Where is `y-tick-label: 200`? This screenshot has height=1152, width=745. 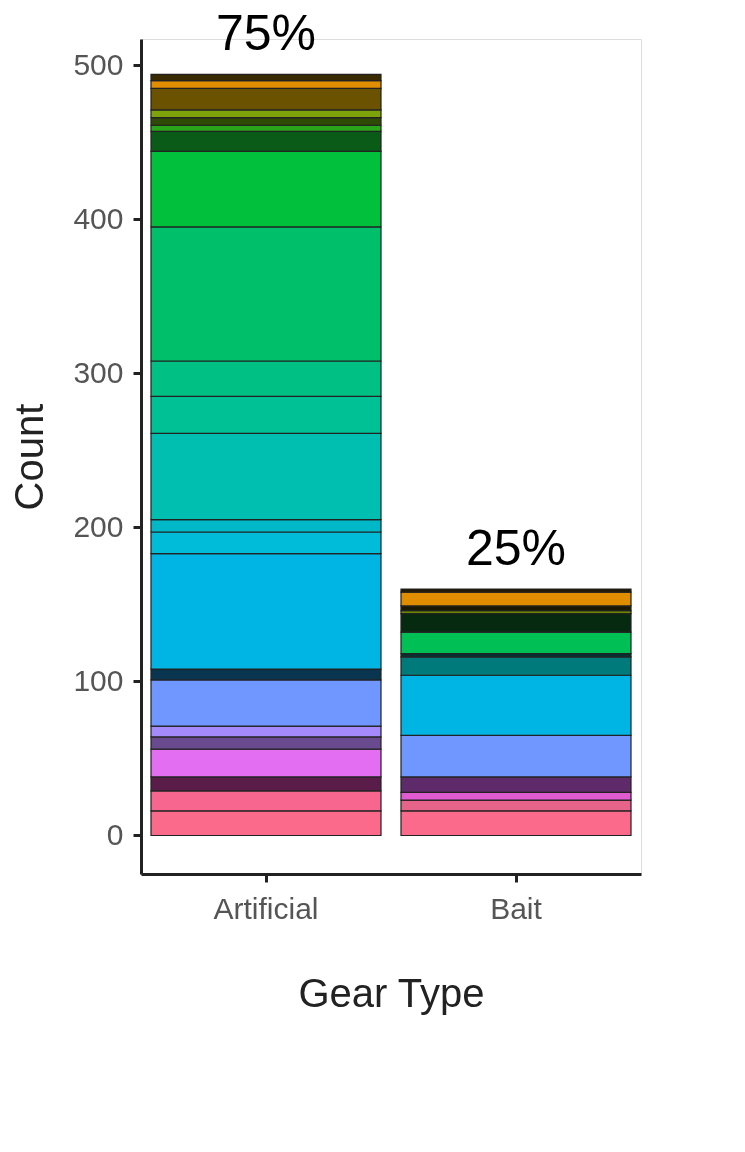
y-tick-label: 200 is located at coordinates (98, 526).